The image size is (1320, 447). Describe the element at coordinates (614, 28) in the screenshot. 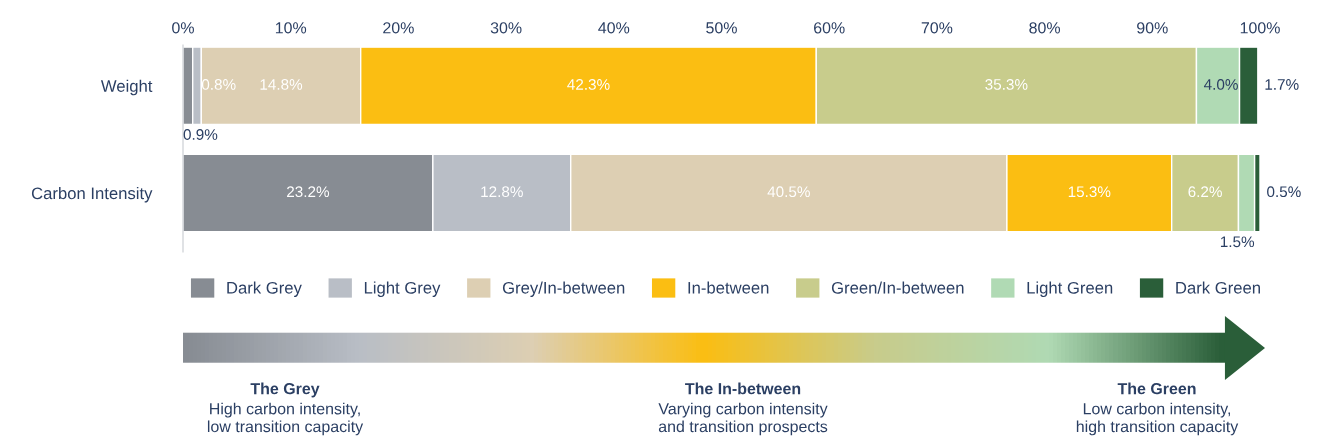

I see `x-tick-label: 40%` at that location.